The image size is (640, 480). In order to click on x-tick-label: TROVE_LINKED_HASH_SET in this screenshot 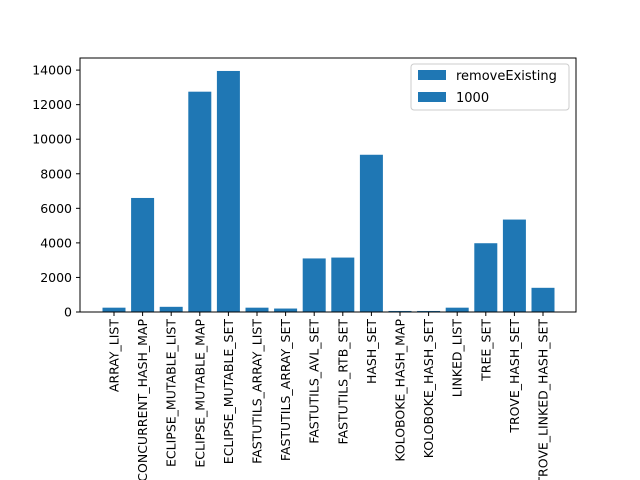, I will do `click(543, 399)`.